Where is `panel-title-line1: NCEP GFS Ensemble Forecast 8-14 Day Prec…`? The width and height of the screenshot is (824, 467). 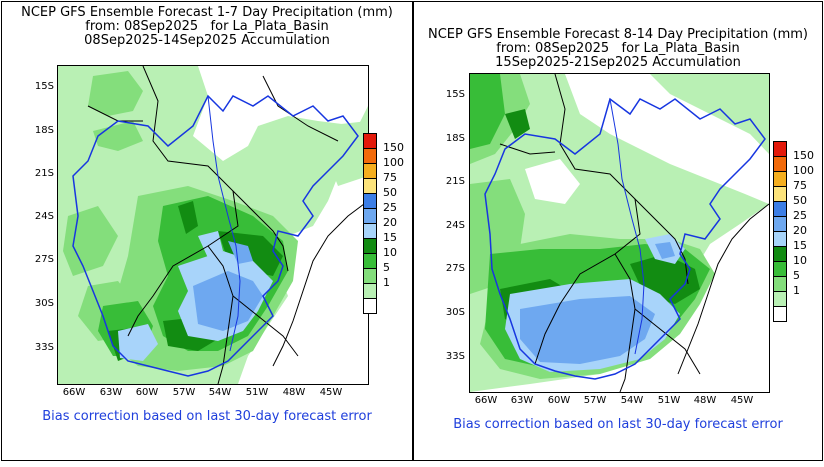 panel-title-line1: NCEP GFS Ensemble Forecast 8-14 Day Prec… is located at coordinates (617, 34).